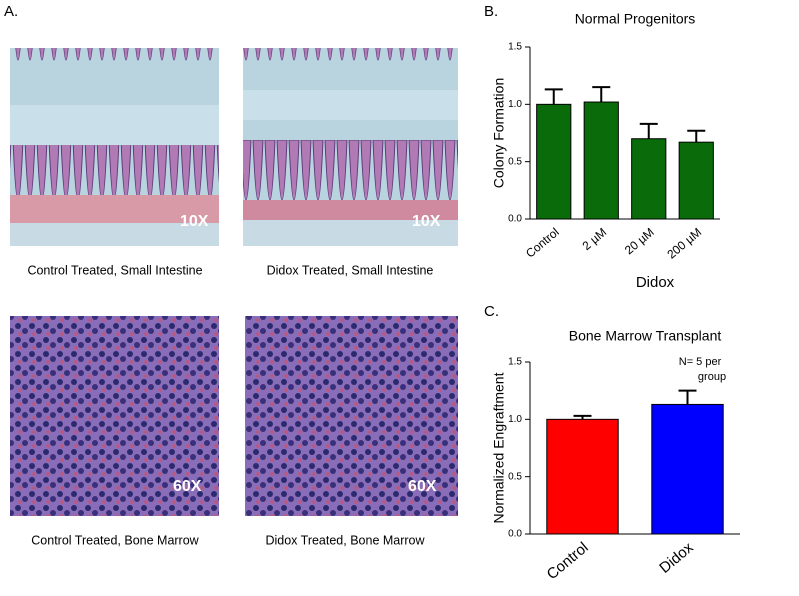  I want to click on caption: Didox Treated, Small Intestine, so click(350, 270).